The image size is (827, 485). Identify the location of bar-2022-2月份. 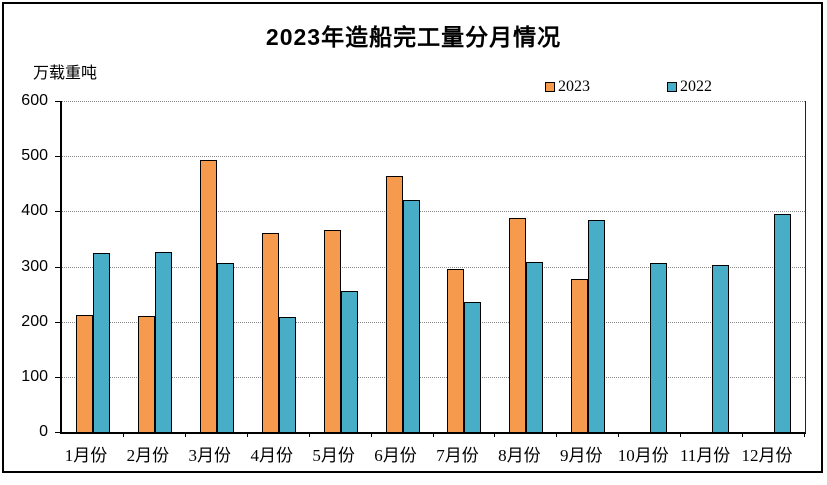
(163, 341).